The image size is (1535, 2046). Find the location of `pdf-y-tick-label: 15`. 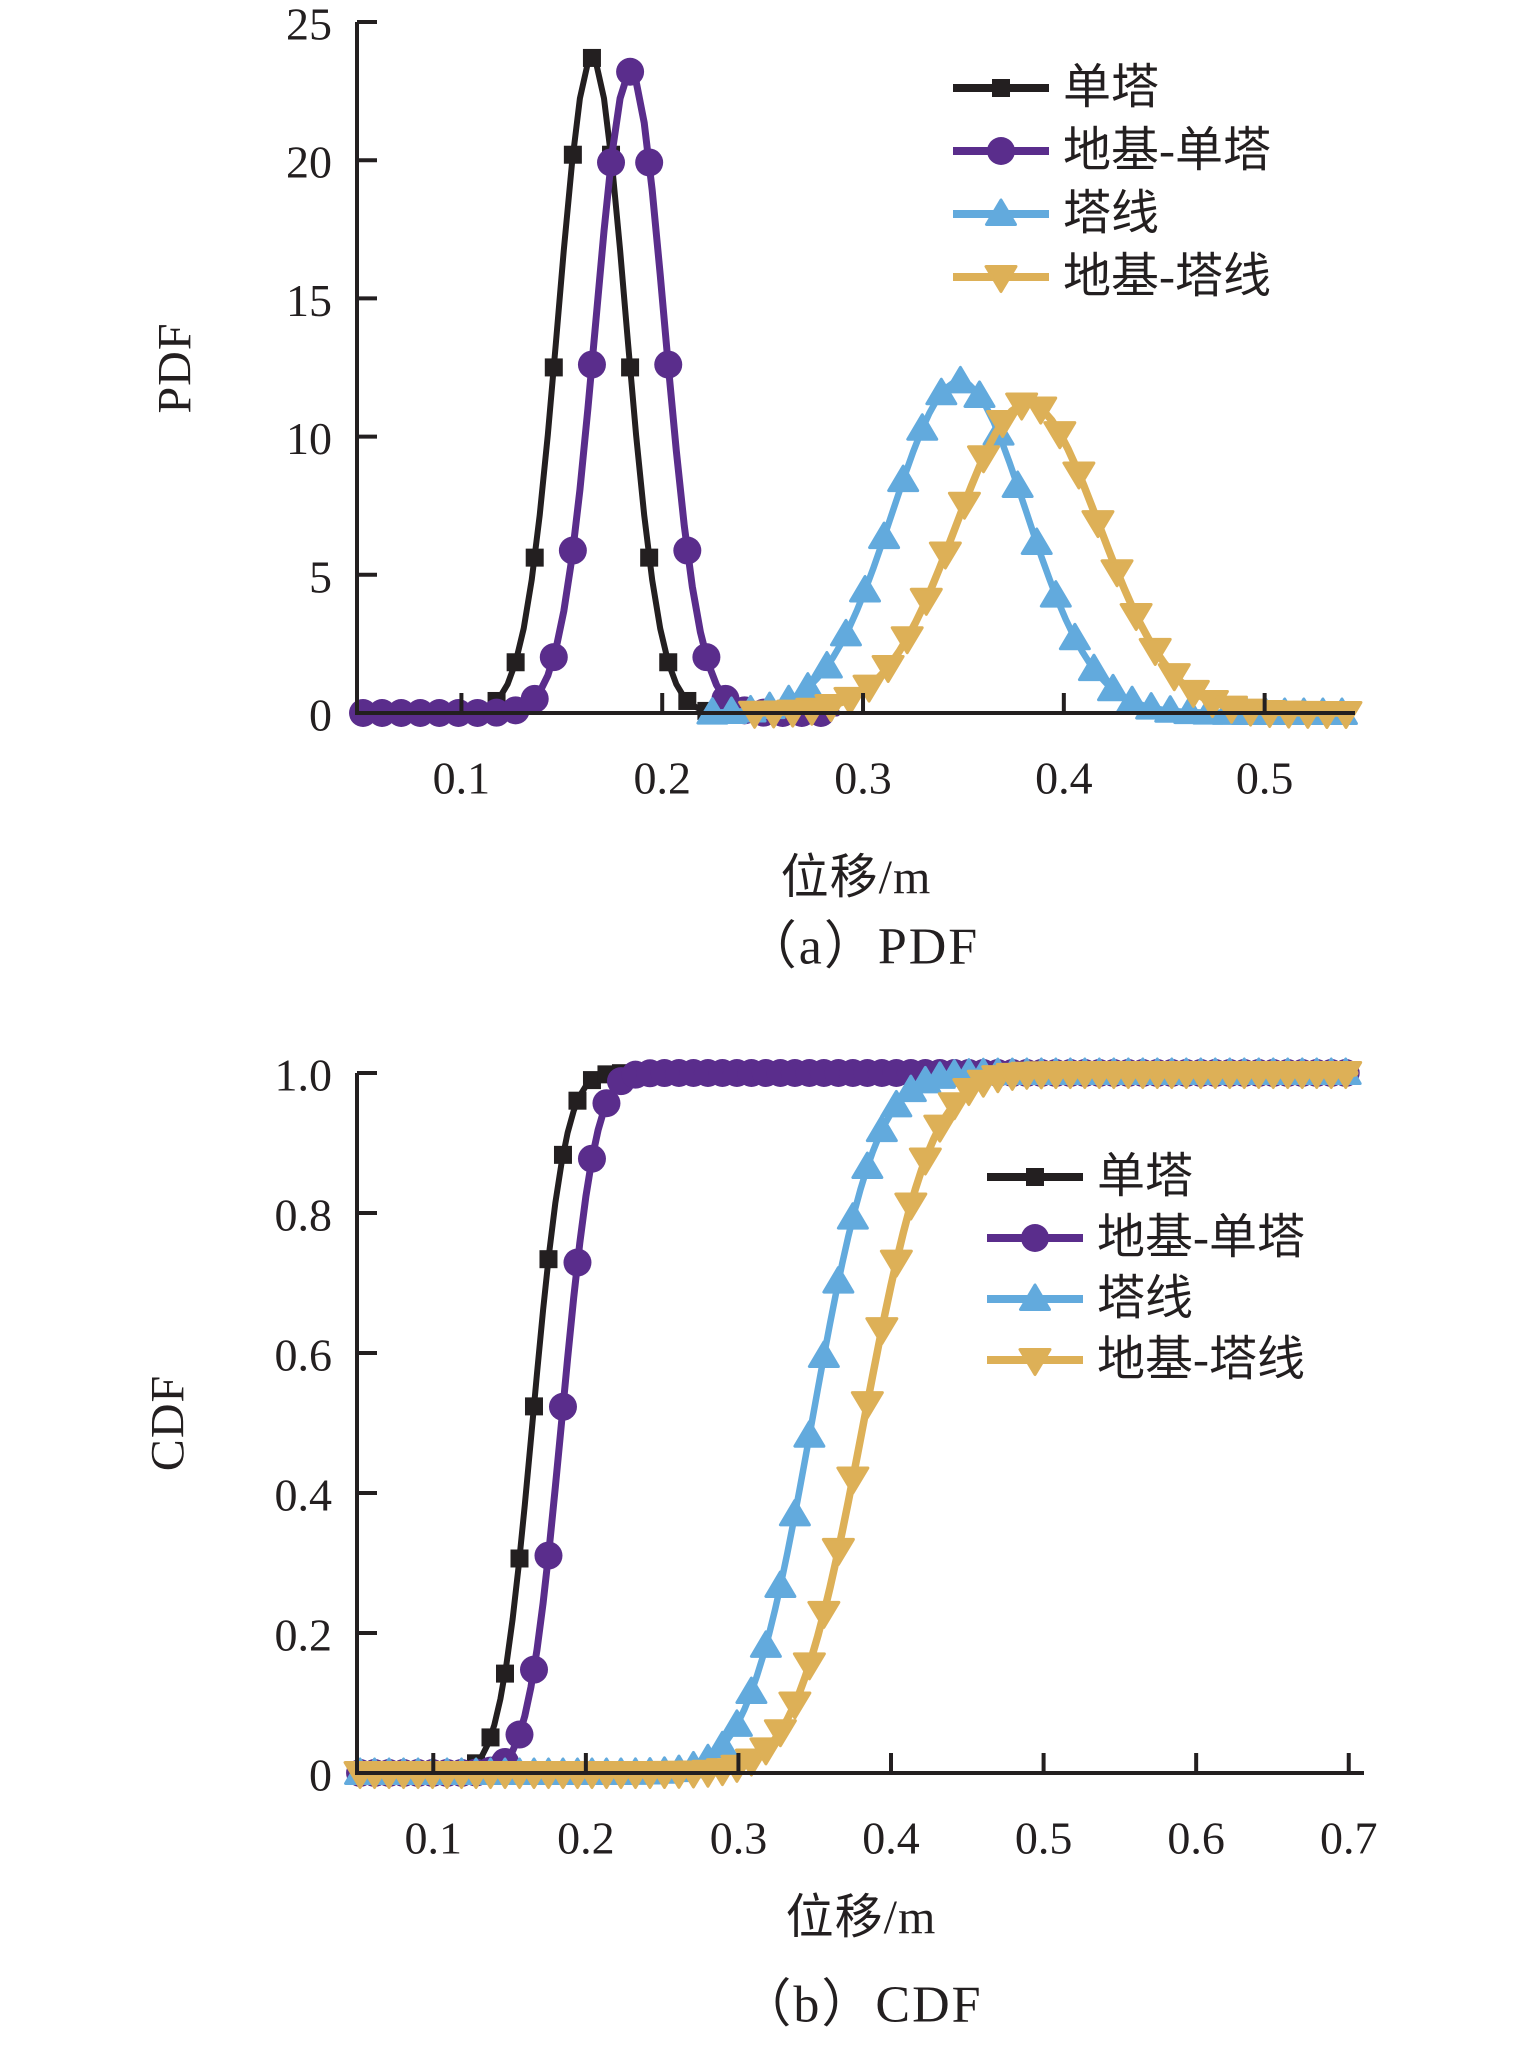

pdf-y-tick-label: 15 is located at coordinates (309, 300).